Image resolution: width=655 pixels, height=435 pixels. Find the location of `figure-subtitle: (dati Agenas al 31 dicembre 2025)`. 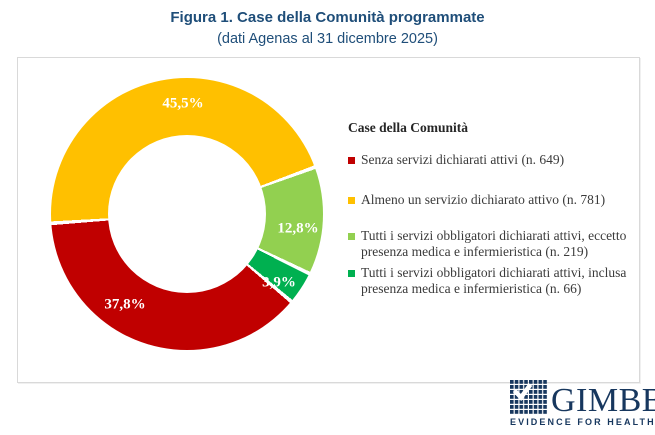

figure-subtitle: (dati Agenas al 31 dicembre 2025) is located at coordinates (327, 39).